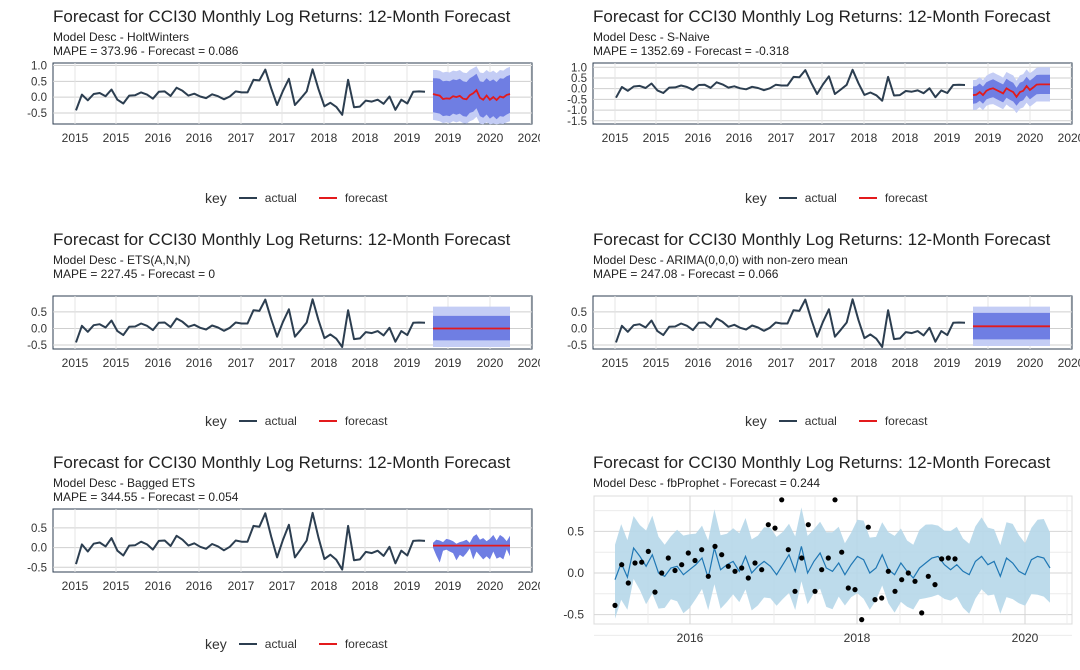 The width and height of the screenshot is (1080, 670). I want to click on series-forecast-line, so click(471, 95).